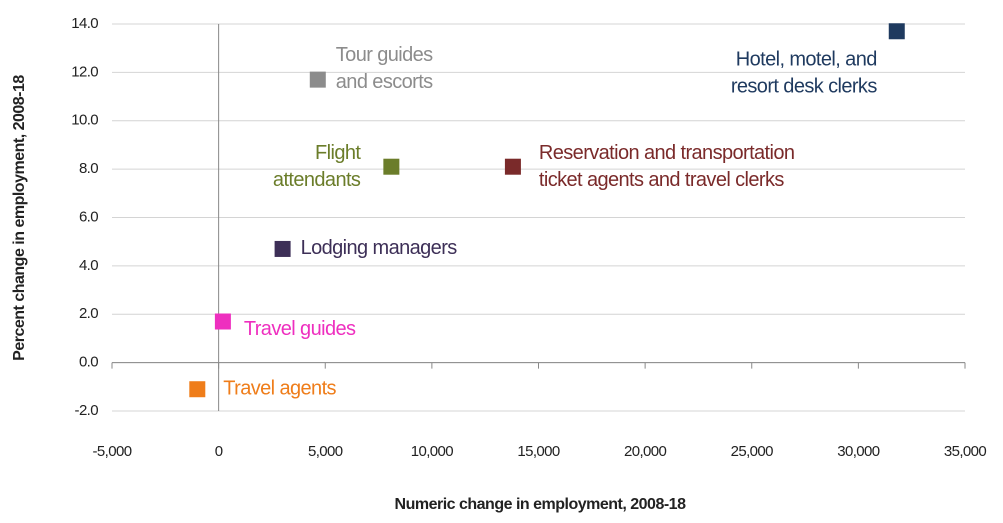 Image resolution: width=1003 pixels, height=523 pixels. What do you see at coordinates (19, 218) in the screenshot?
I see `y-axis-title: Percent change in employment, 2008-18` at bounding box center [19, 218].